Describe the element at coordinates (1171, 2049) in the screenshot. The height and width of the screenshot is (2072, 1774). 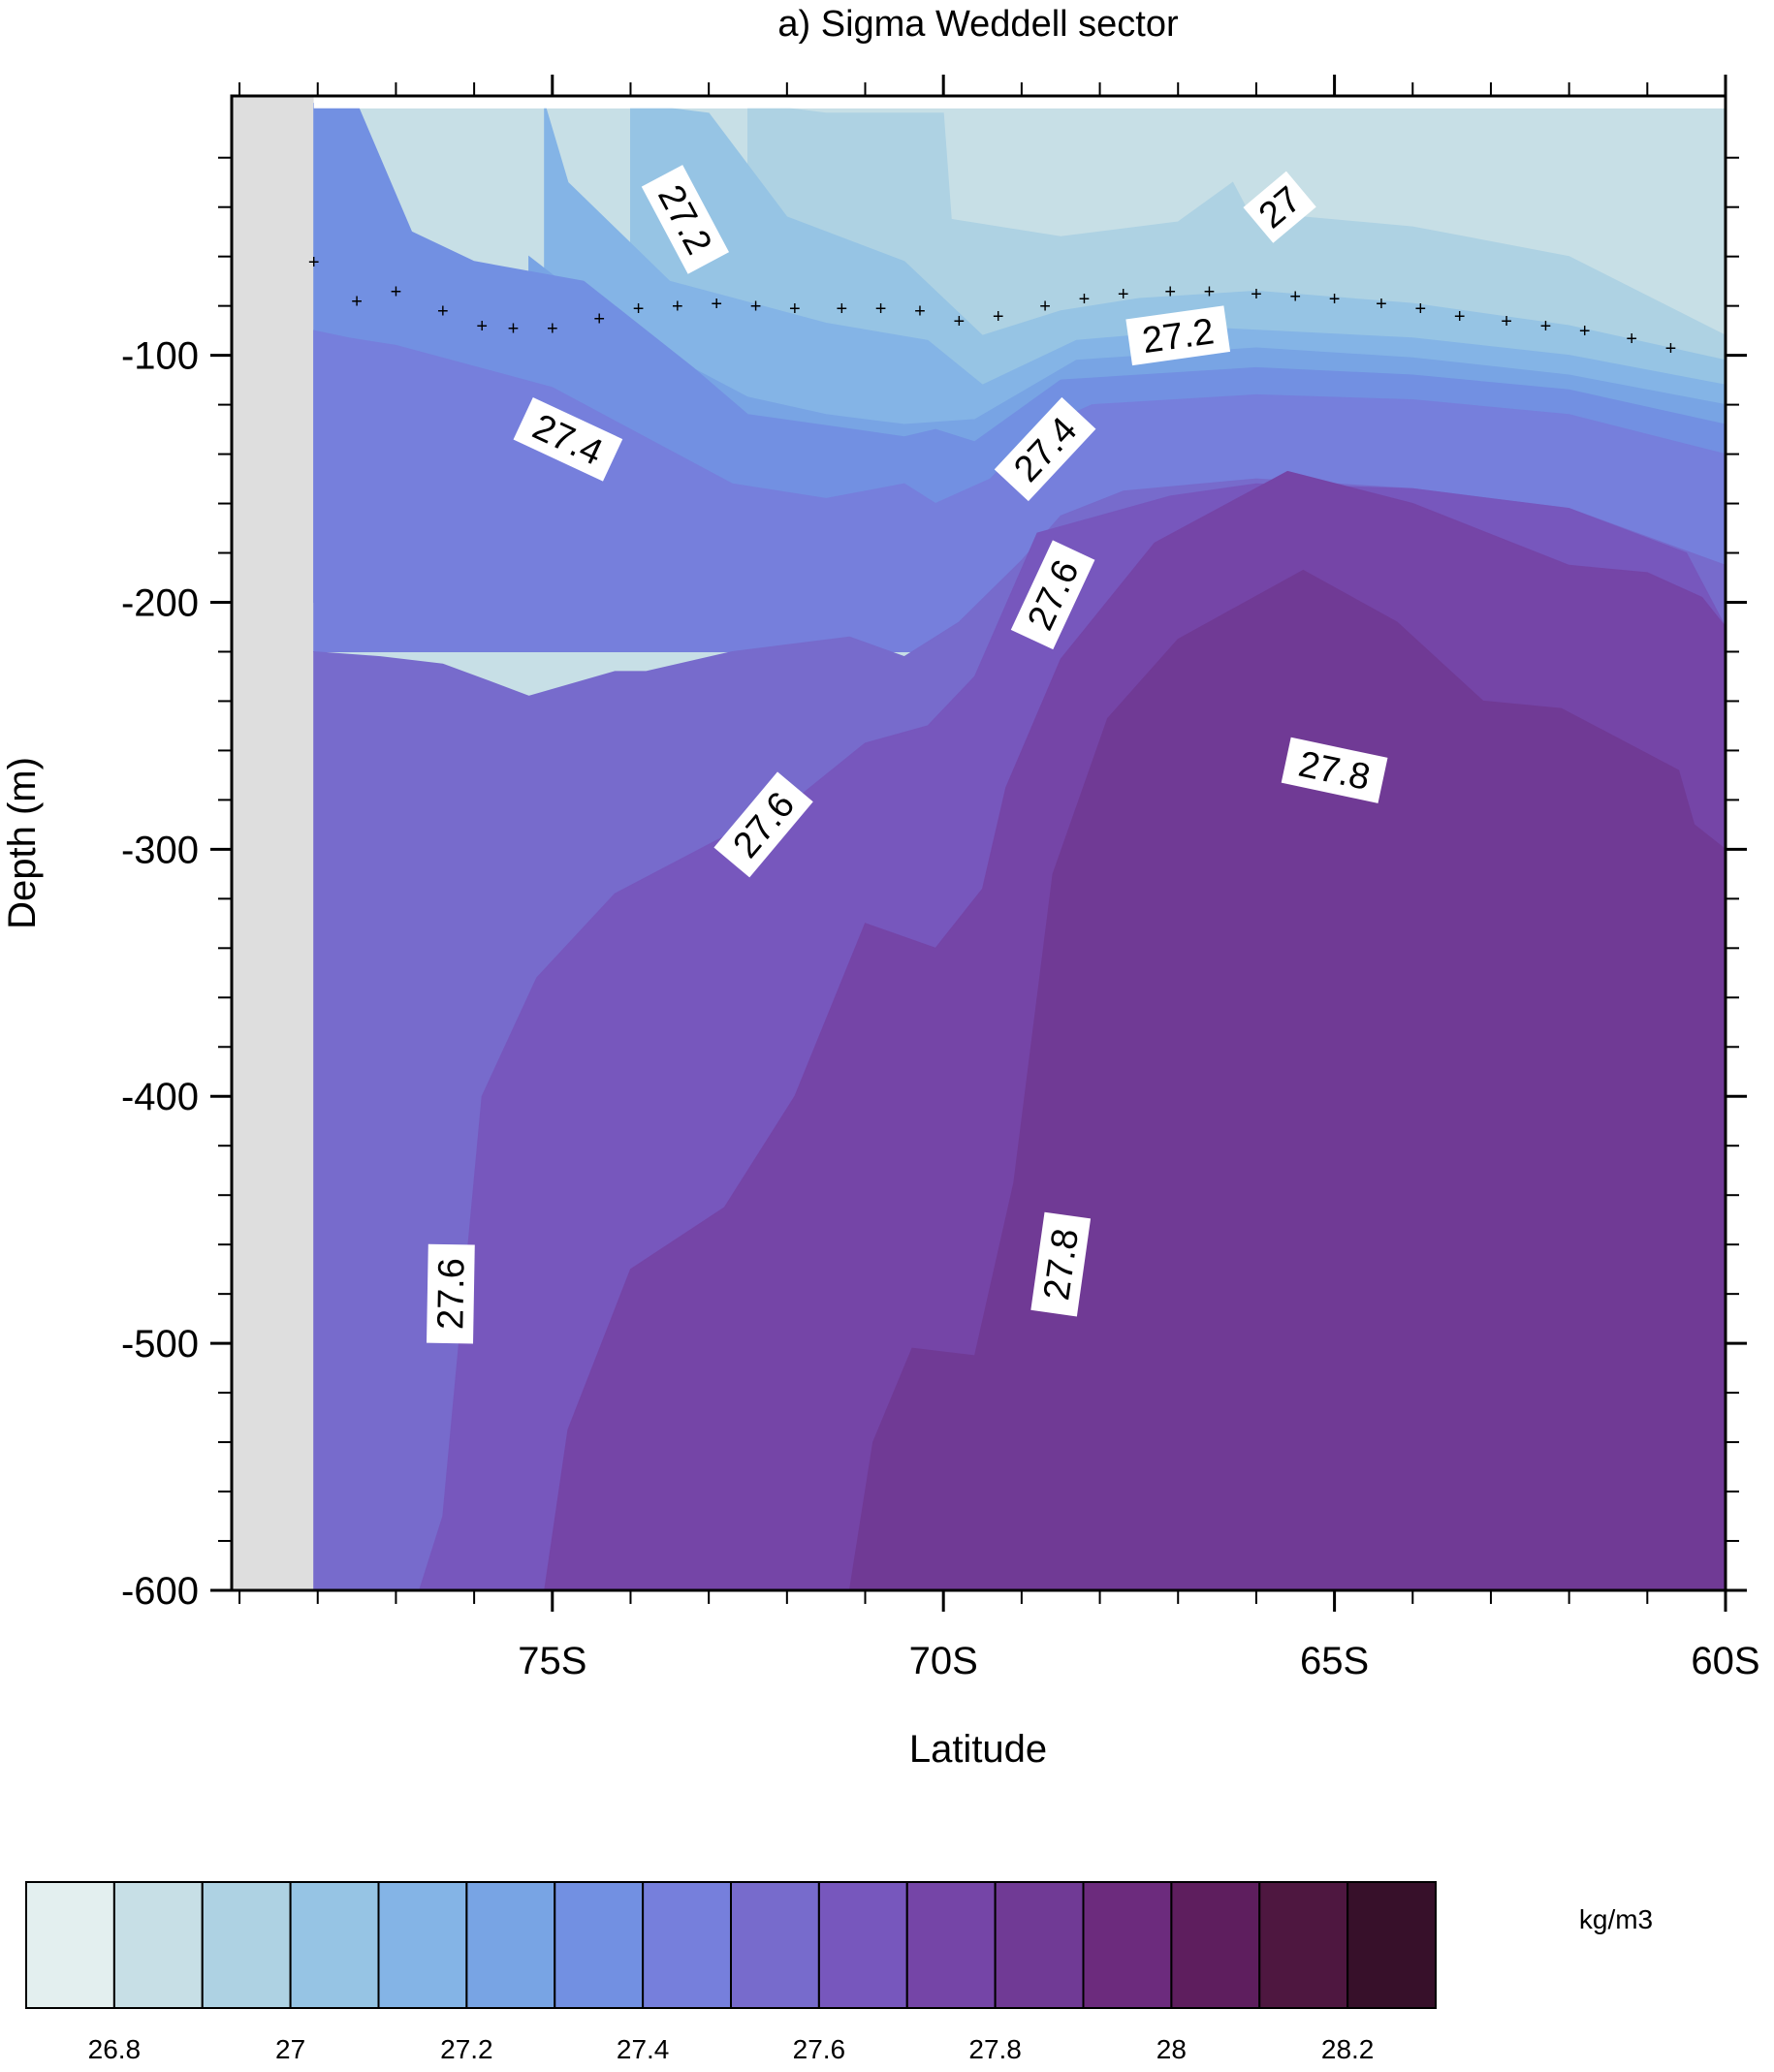
I see `colorbar-tick-label: 28` at that location.